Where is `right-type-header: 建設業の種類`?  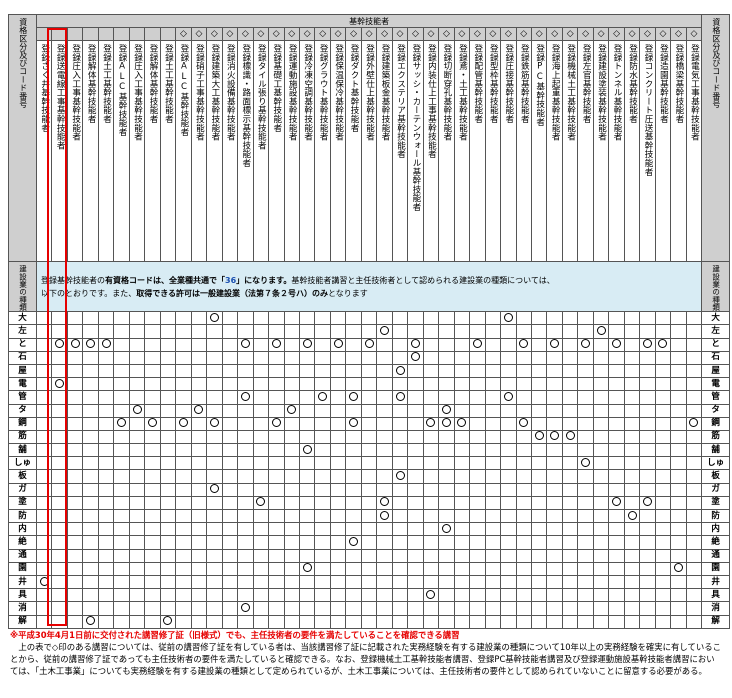
right-type-header: 建設業の種類 is located at coordinates (716, 286).